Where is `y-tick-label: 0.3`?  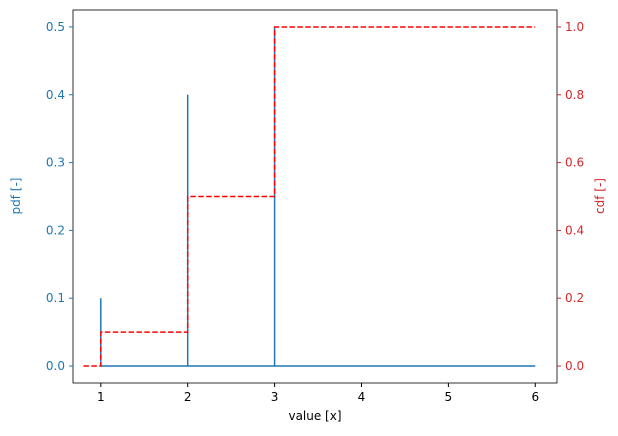 y-tick-label: 0.3 is located at coordinates (55, 163).